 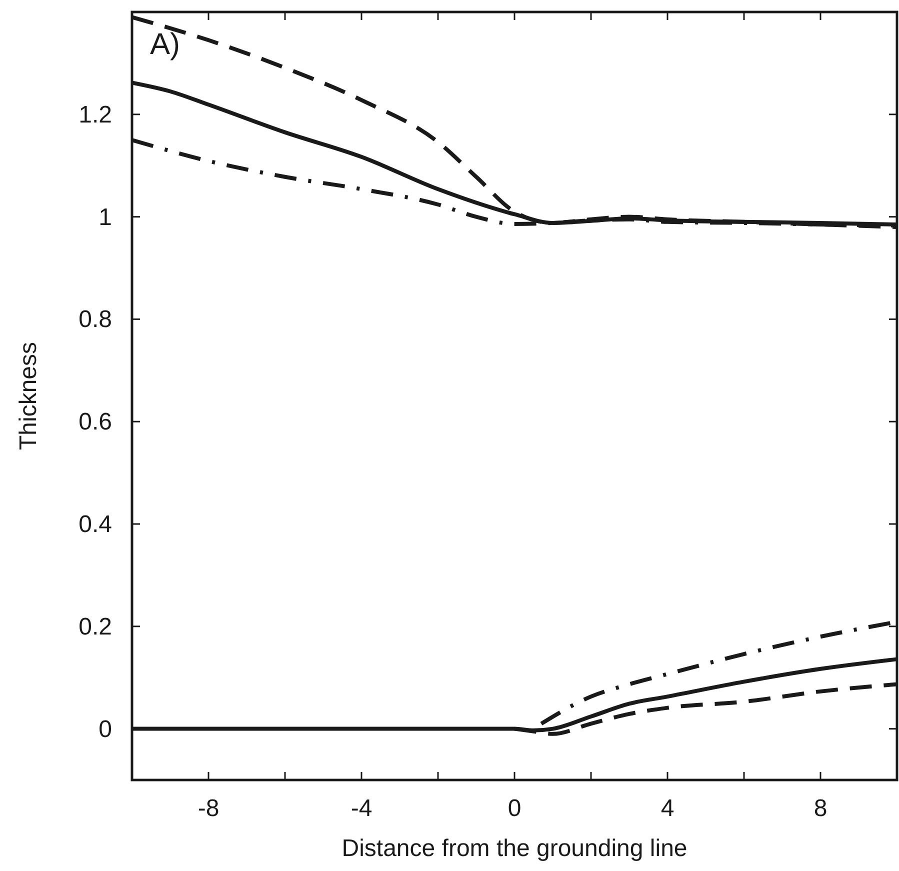 What do you see at coordinates (165, 44) in the screenshot?
I see `annotation: A)` at bounding box center [165, 44].